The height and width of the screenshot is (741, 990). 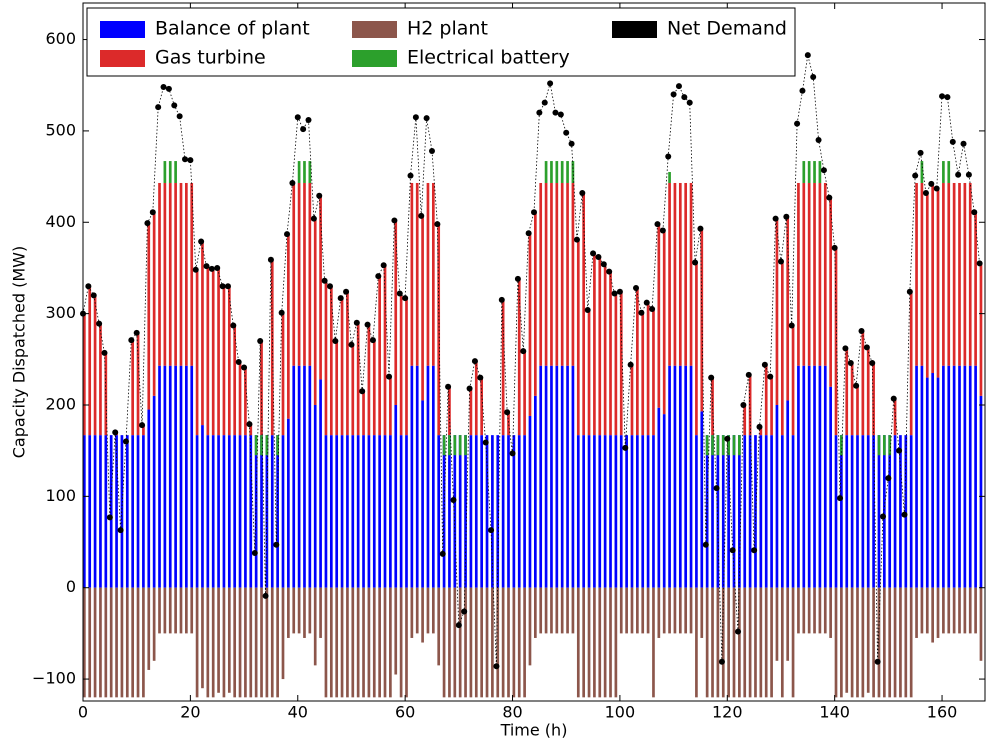 I want to click on y-tick-label: 100, so click(x=60, y=495).